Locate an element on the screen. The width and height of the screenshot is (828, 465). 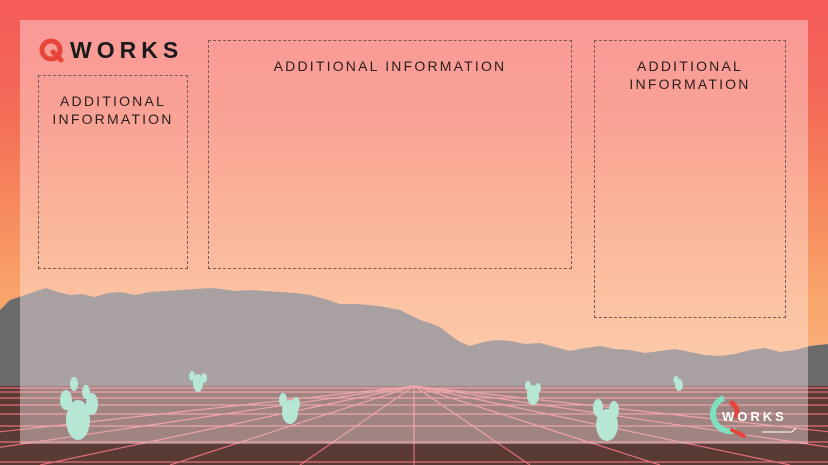
info-panel-left: ADDITIONAL INFORMATION is located at coordinates (113, 172).